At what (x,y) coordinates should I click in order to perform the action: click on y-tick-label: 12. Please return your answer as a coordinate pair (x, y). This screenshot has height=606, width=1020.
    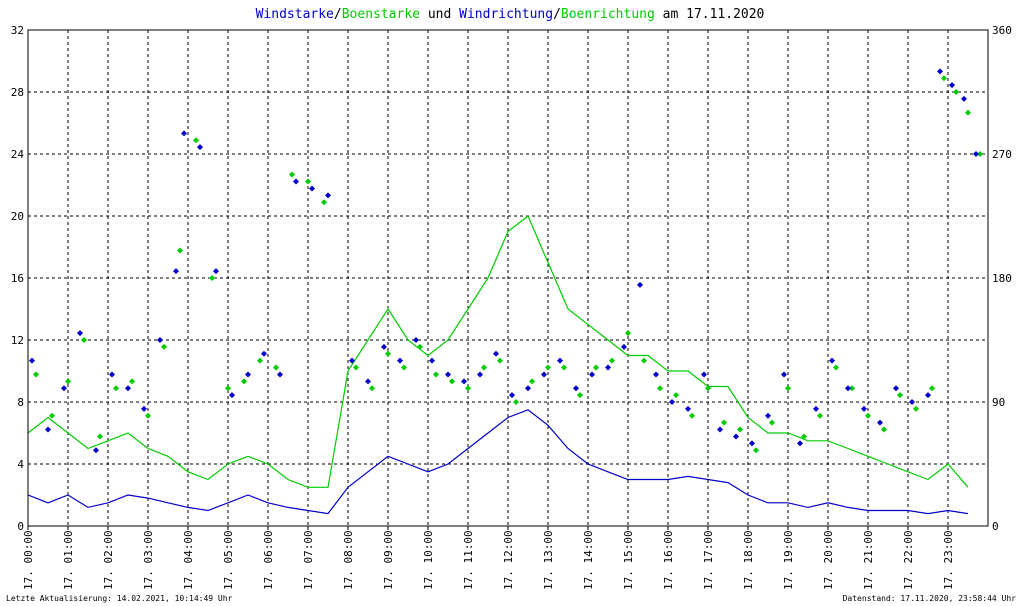
    Looking at the image, I should click on (17, 340).